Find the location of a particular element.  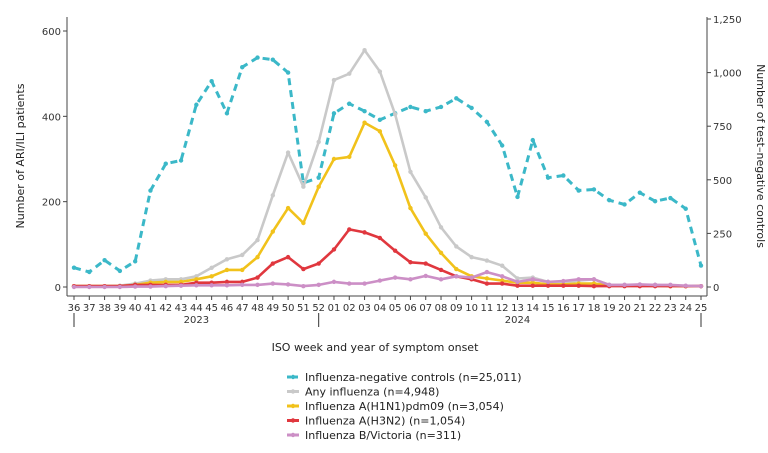

right-y-tick-label: 1,000 is located at coordinates (727, 74).